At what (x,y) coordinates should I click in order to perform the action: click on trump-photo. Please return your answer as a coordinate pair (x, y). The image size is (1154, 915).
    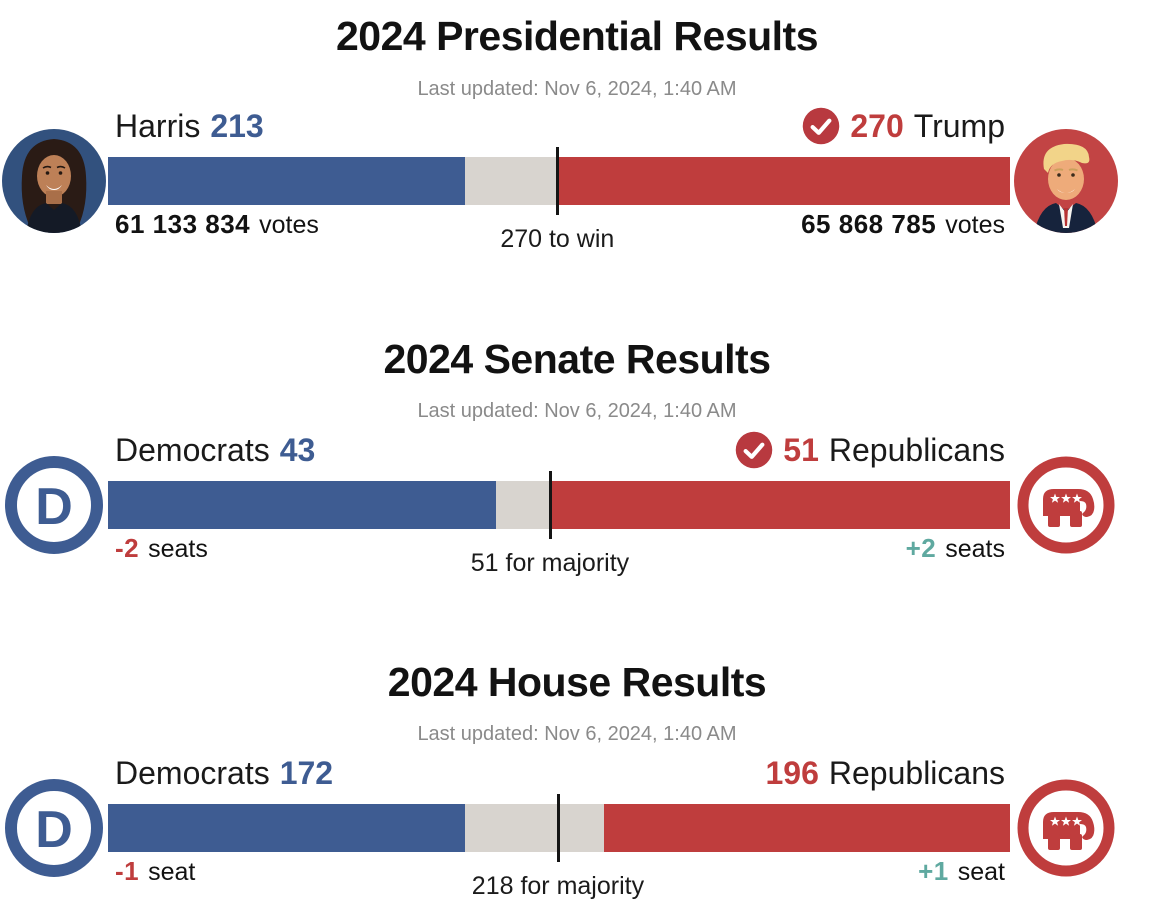
    Looking at the image, I should click on (1066, 181).